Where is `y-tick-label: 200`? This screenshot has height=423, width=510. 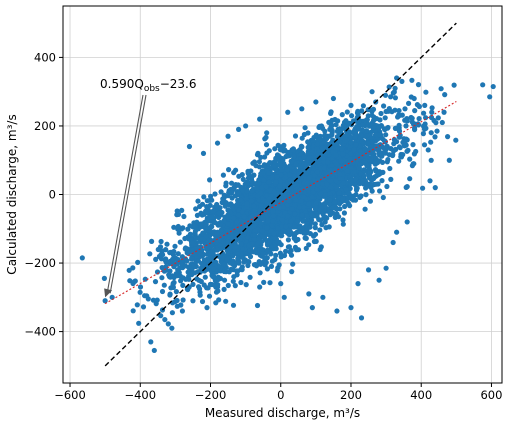 y-tick-label: 200 is located at coordinates (45, 126).